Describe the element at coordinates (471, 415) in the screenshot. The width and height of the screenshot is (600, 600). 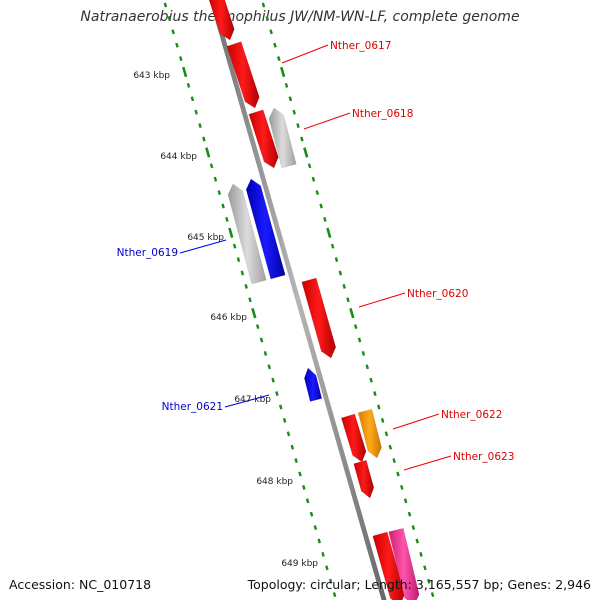
I see `gene-label-nther-0622: Nther_0622` at that location.